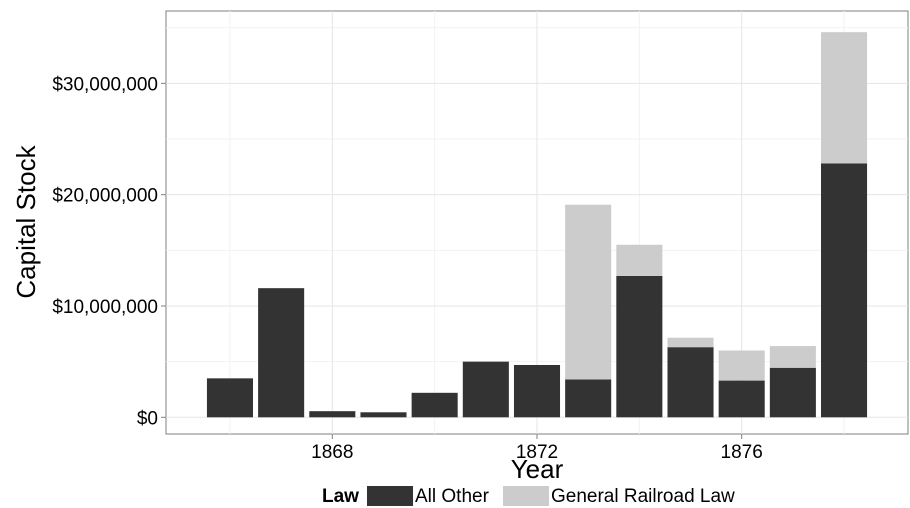  Describe the element at coordinates (742, 452) in the screenshot. I see `x-tick-label: 1876` at that location.